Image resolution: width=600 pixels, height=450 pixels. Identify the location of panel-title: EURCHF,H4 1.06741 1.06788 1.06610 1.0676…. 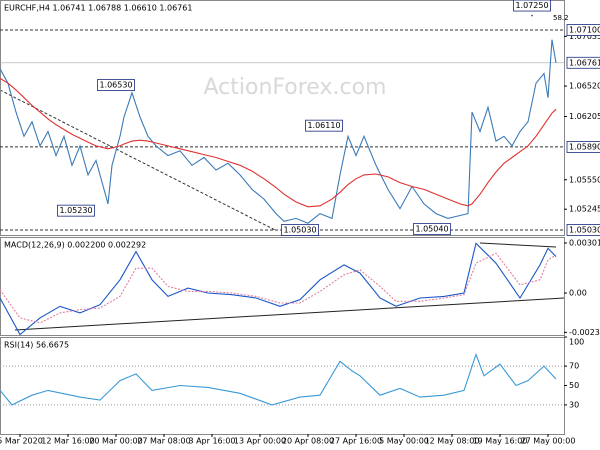
(98, 8).